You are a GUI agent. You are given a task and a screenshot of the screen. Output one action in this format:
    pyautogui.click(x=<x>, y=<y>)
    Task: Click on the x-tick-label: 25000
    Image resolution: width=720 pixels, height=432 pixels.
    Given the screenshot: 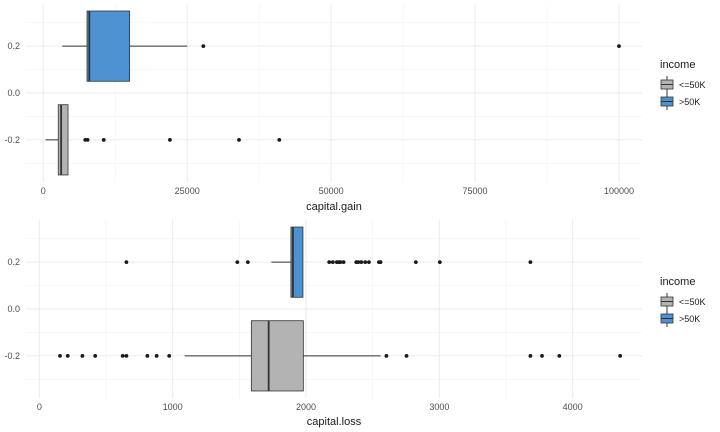 What is the action you would take?
    pyautogui.click(x=187, y=191)
    